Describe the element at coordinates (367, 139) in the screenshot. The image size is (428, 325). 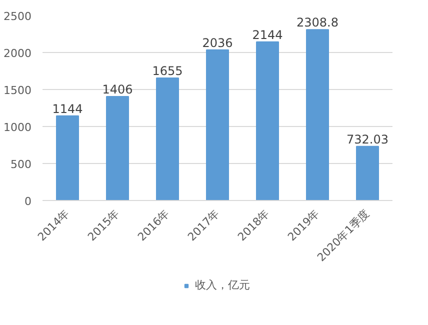
I see `data-label: 732.03` at that location.